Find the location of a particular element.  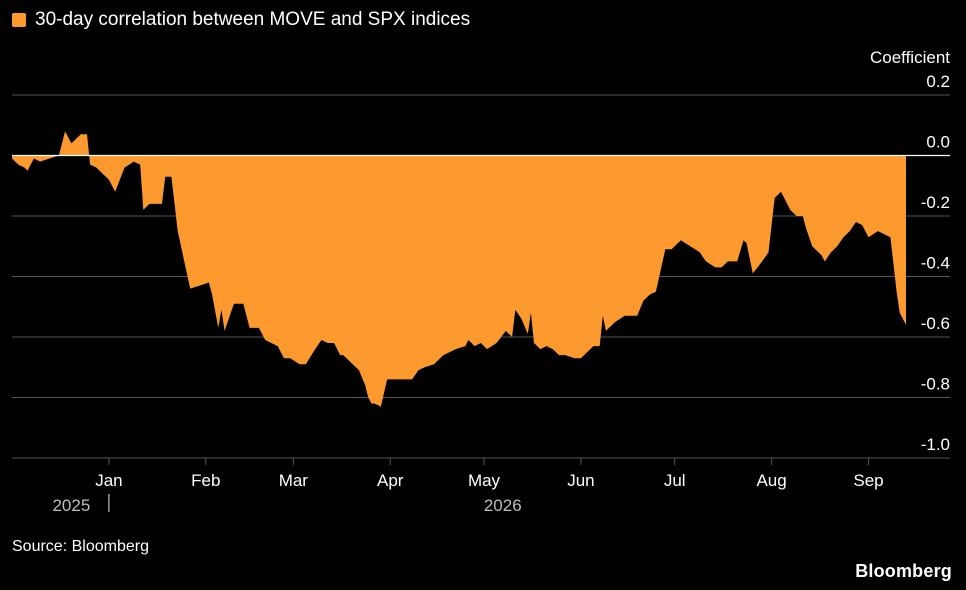

y-axis-ticks: 0.2 0.0 -0.2 -0.4 -0.6 -0.8 -1.0 is located at coordinates (935, 263).